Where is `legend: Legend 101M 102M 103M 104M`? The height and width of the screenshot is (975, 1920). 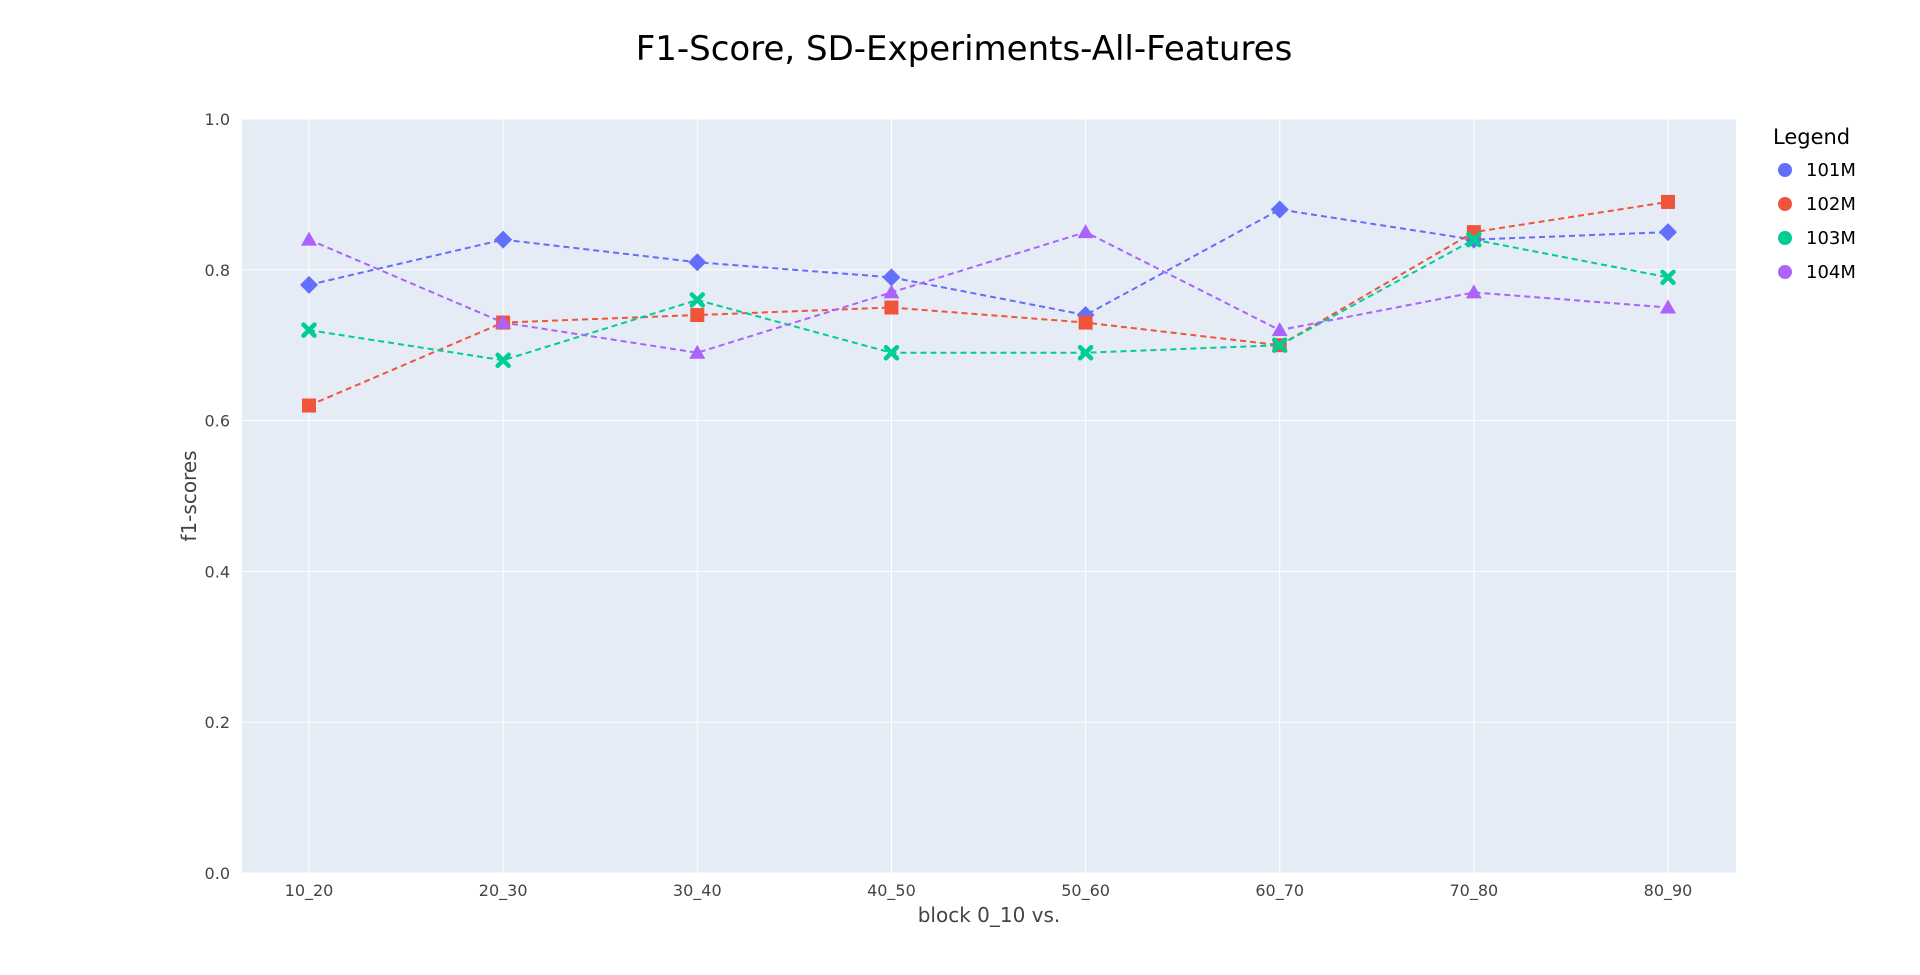 legend: Legend 101M 102M 103M 104M is located at coordinates (1814, 204).